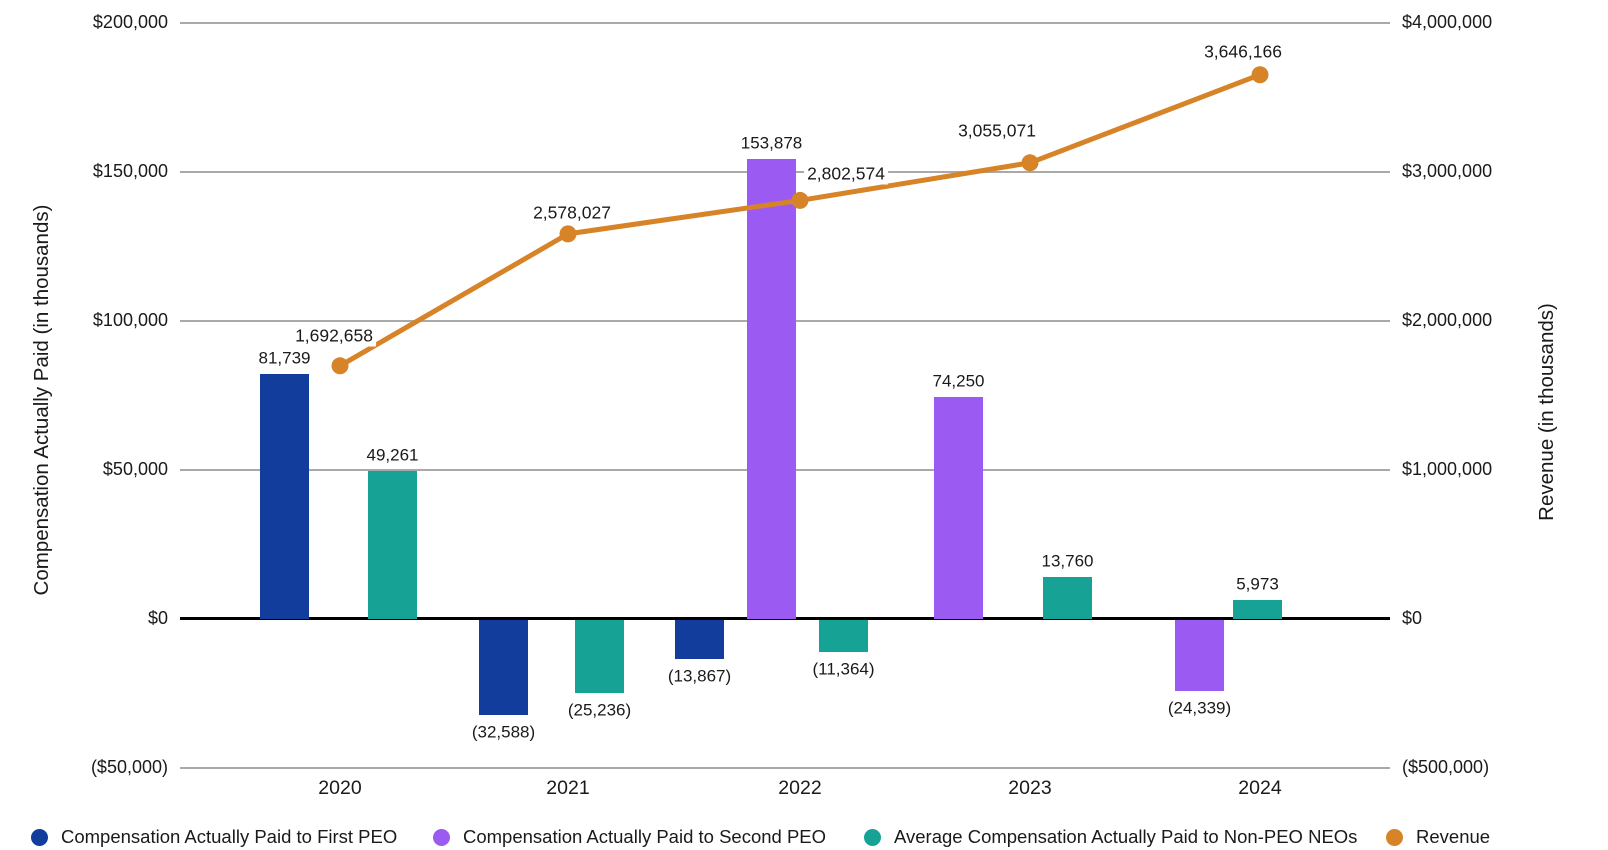 Image resolution: width=1608 pixels, height=850 pixels. I want to click on legend-item-2: Compensation Actually Paid to Second PEO, so click(629, 837).